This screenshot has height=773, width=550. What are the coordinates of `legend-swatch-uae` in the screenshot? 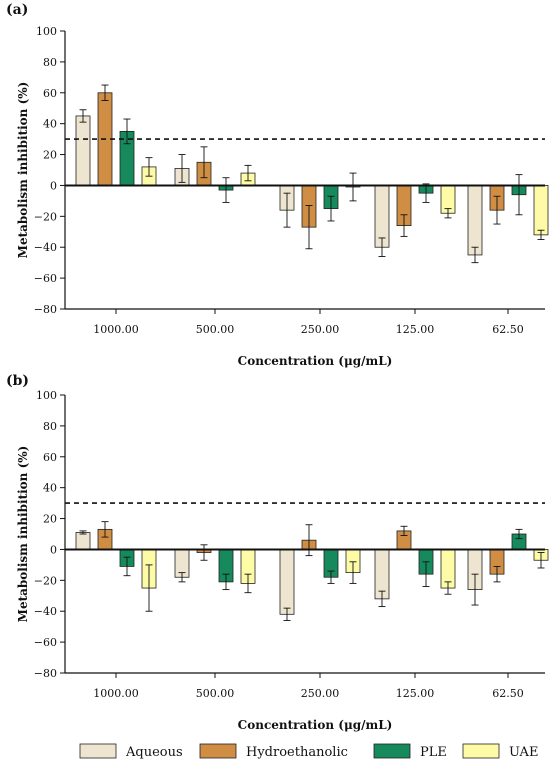 It's located at (481, 751).